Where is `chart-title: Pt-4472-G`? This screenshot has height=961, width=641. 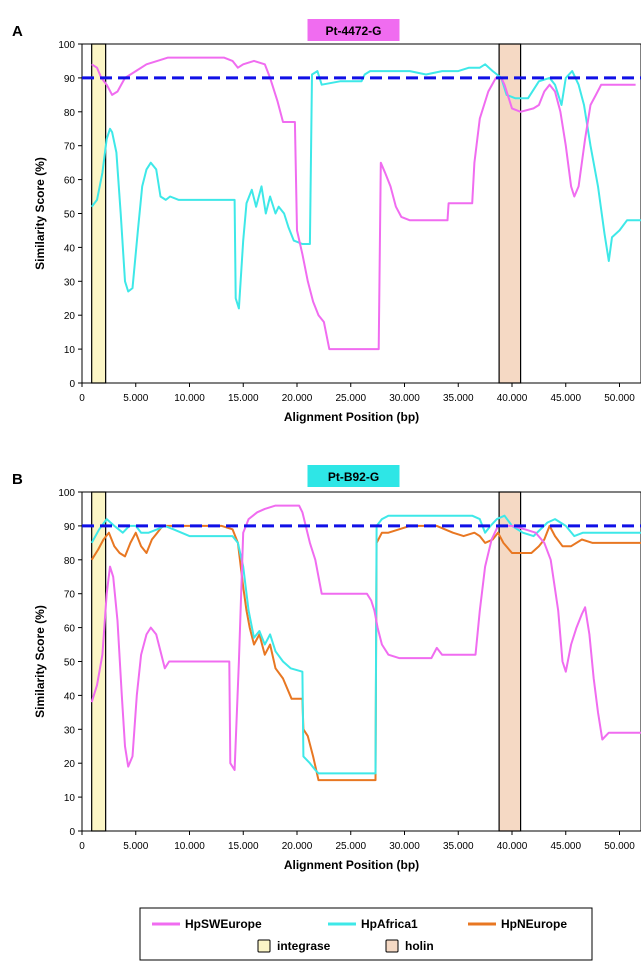 chart-title: Pt-4472-G is located at coordinates (353, 31).